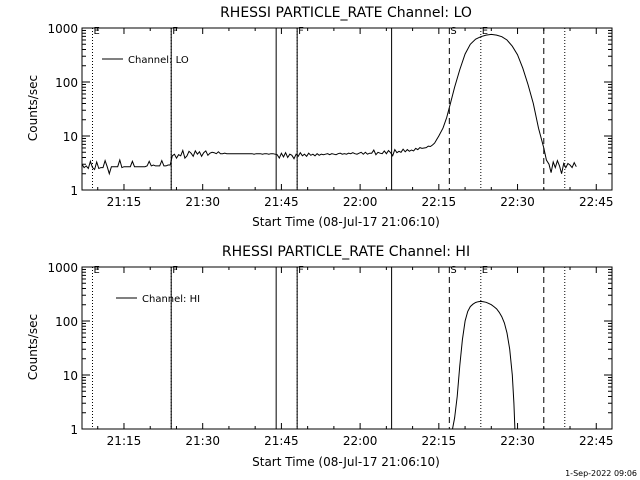  I want to click on panel-hi-xtick-label: 21:15, so click(124, 441).